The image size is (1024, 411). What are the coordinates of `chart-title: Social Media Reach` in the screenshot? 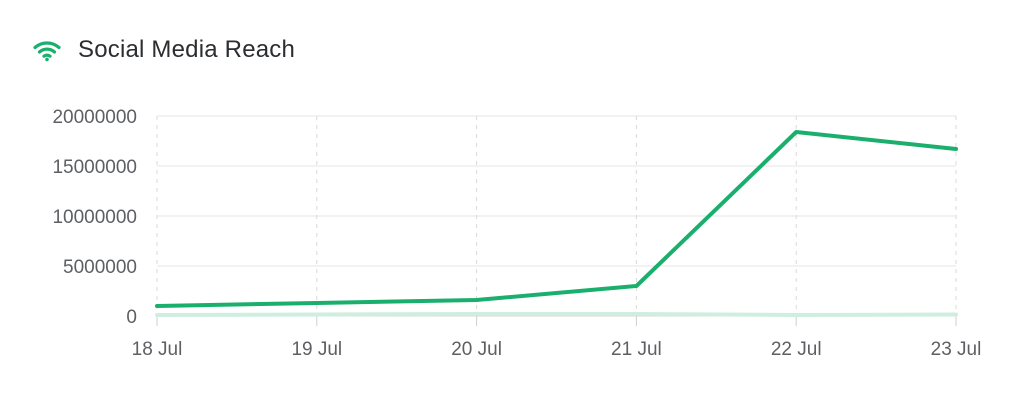 It's located at (187, 49).